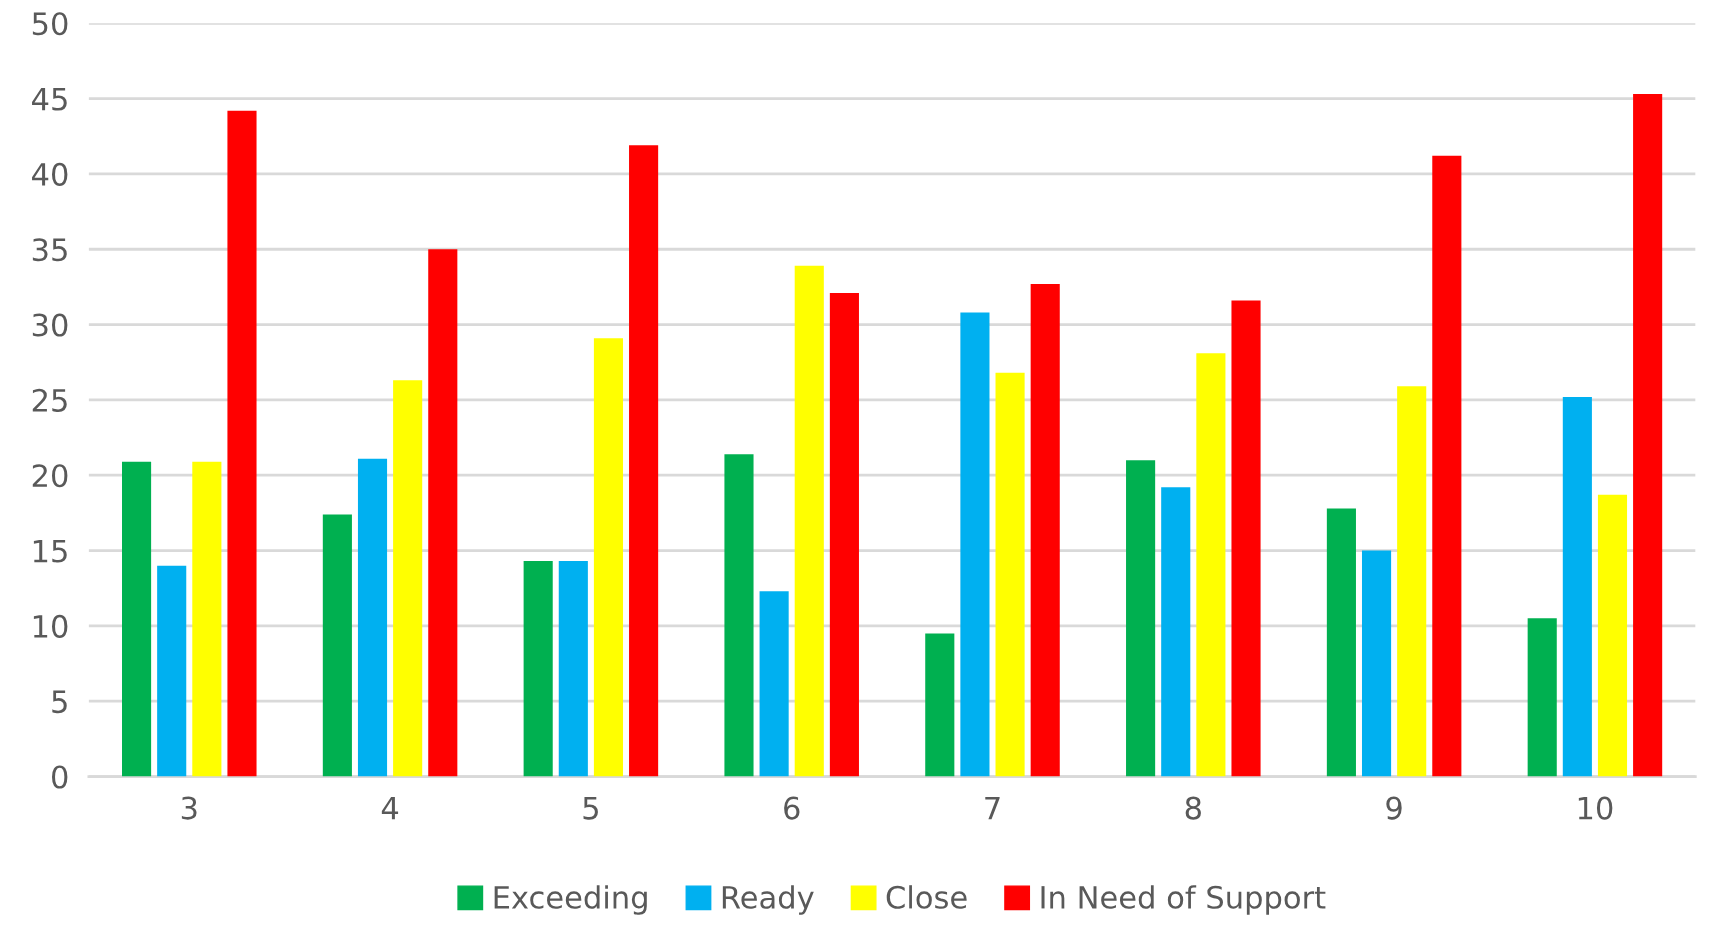  What do you see at coordinates (59, 702) in the screenshot?
I see `y-tick-label: 5` at bounding box center [59, 702].